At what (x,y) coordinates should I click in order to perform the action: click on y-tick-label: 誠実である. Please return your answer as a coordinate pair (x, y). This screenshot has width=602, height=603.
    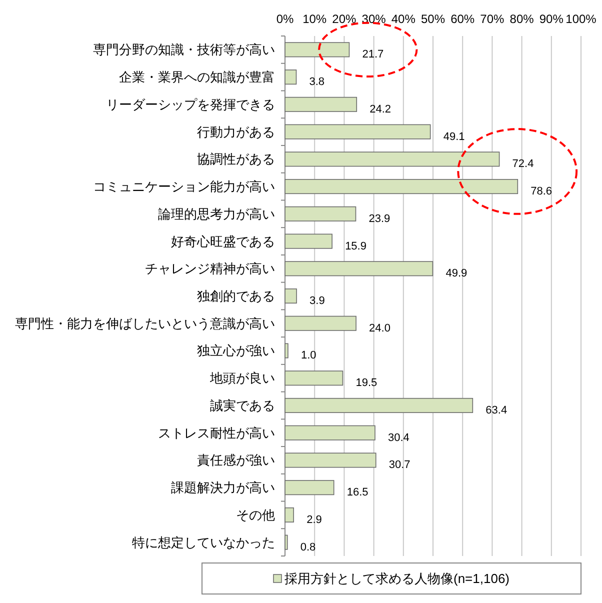
    Looking at the image, I should click on (242, 405).